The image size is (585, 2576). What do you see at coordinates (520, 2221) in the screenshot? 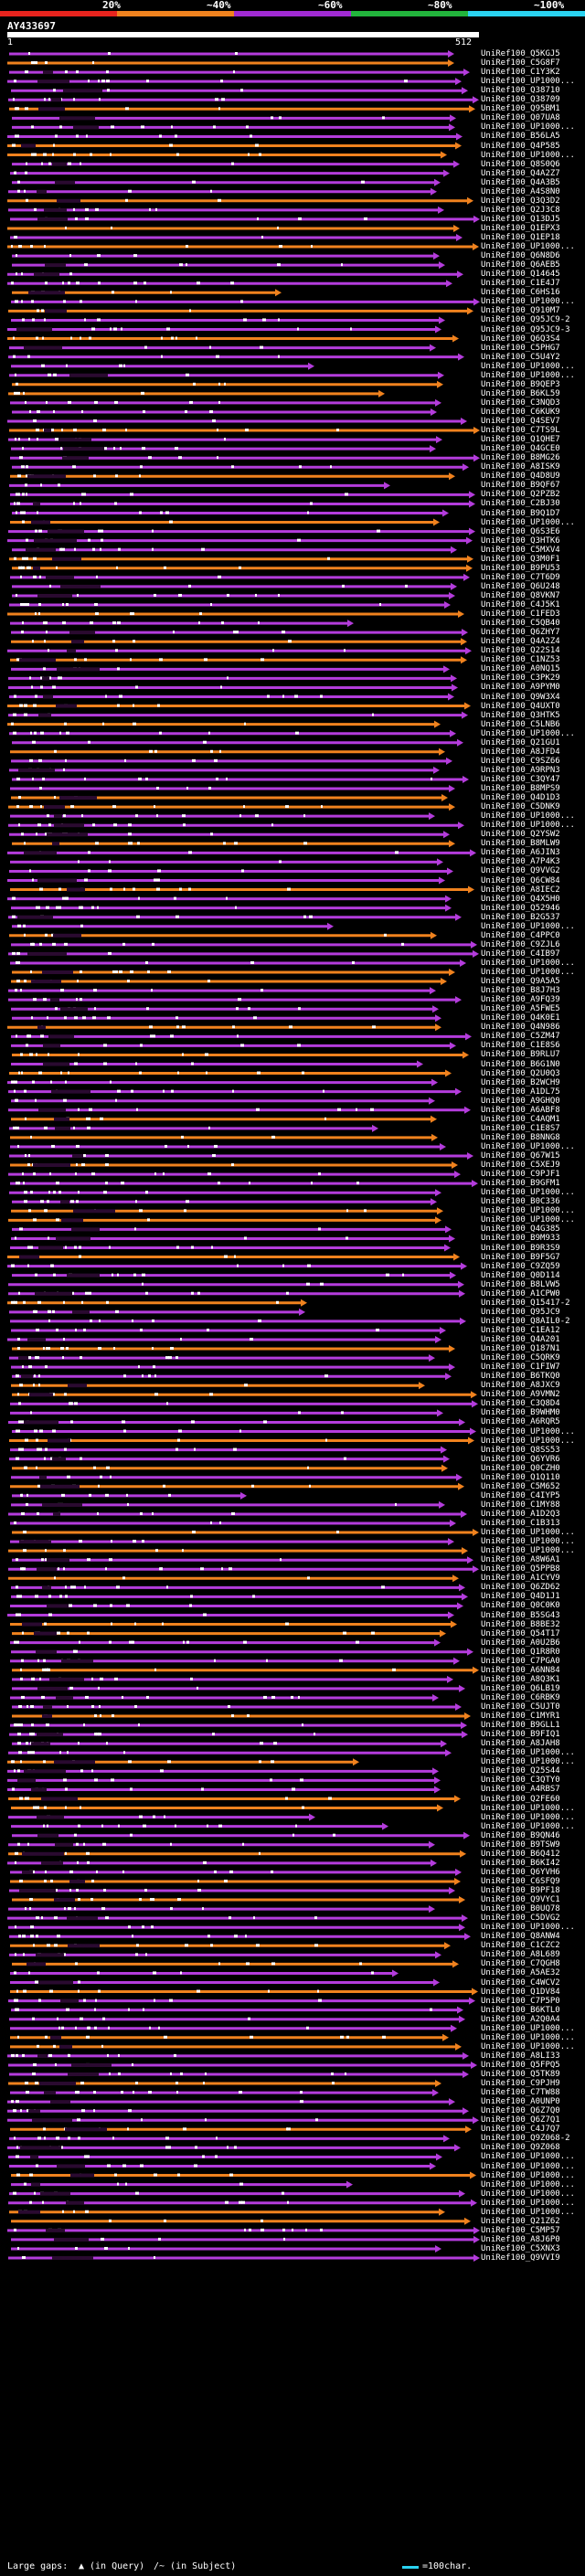
I see `hit-label-link: UniRef100_Q21Z62` at bounding box center [520, 2221].